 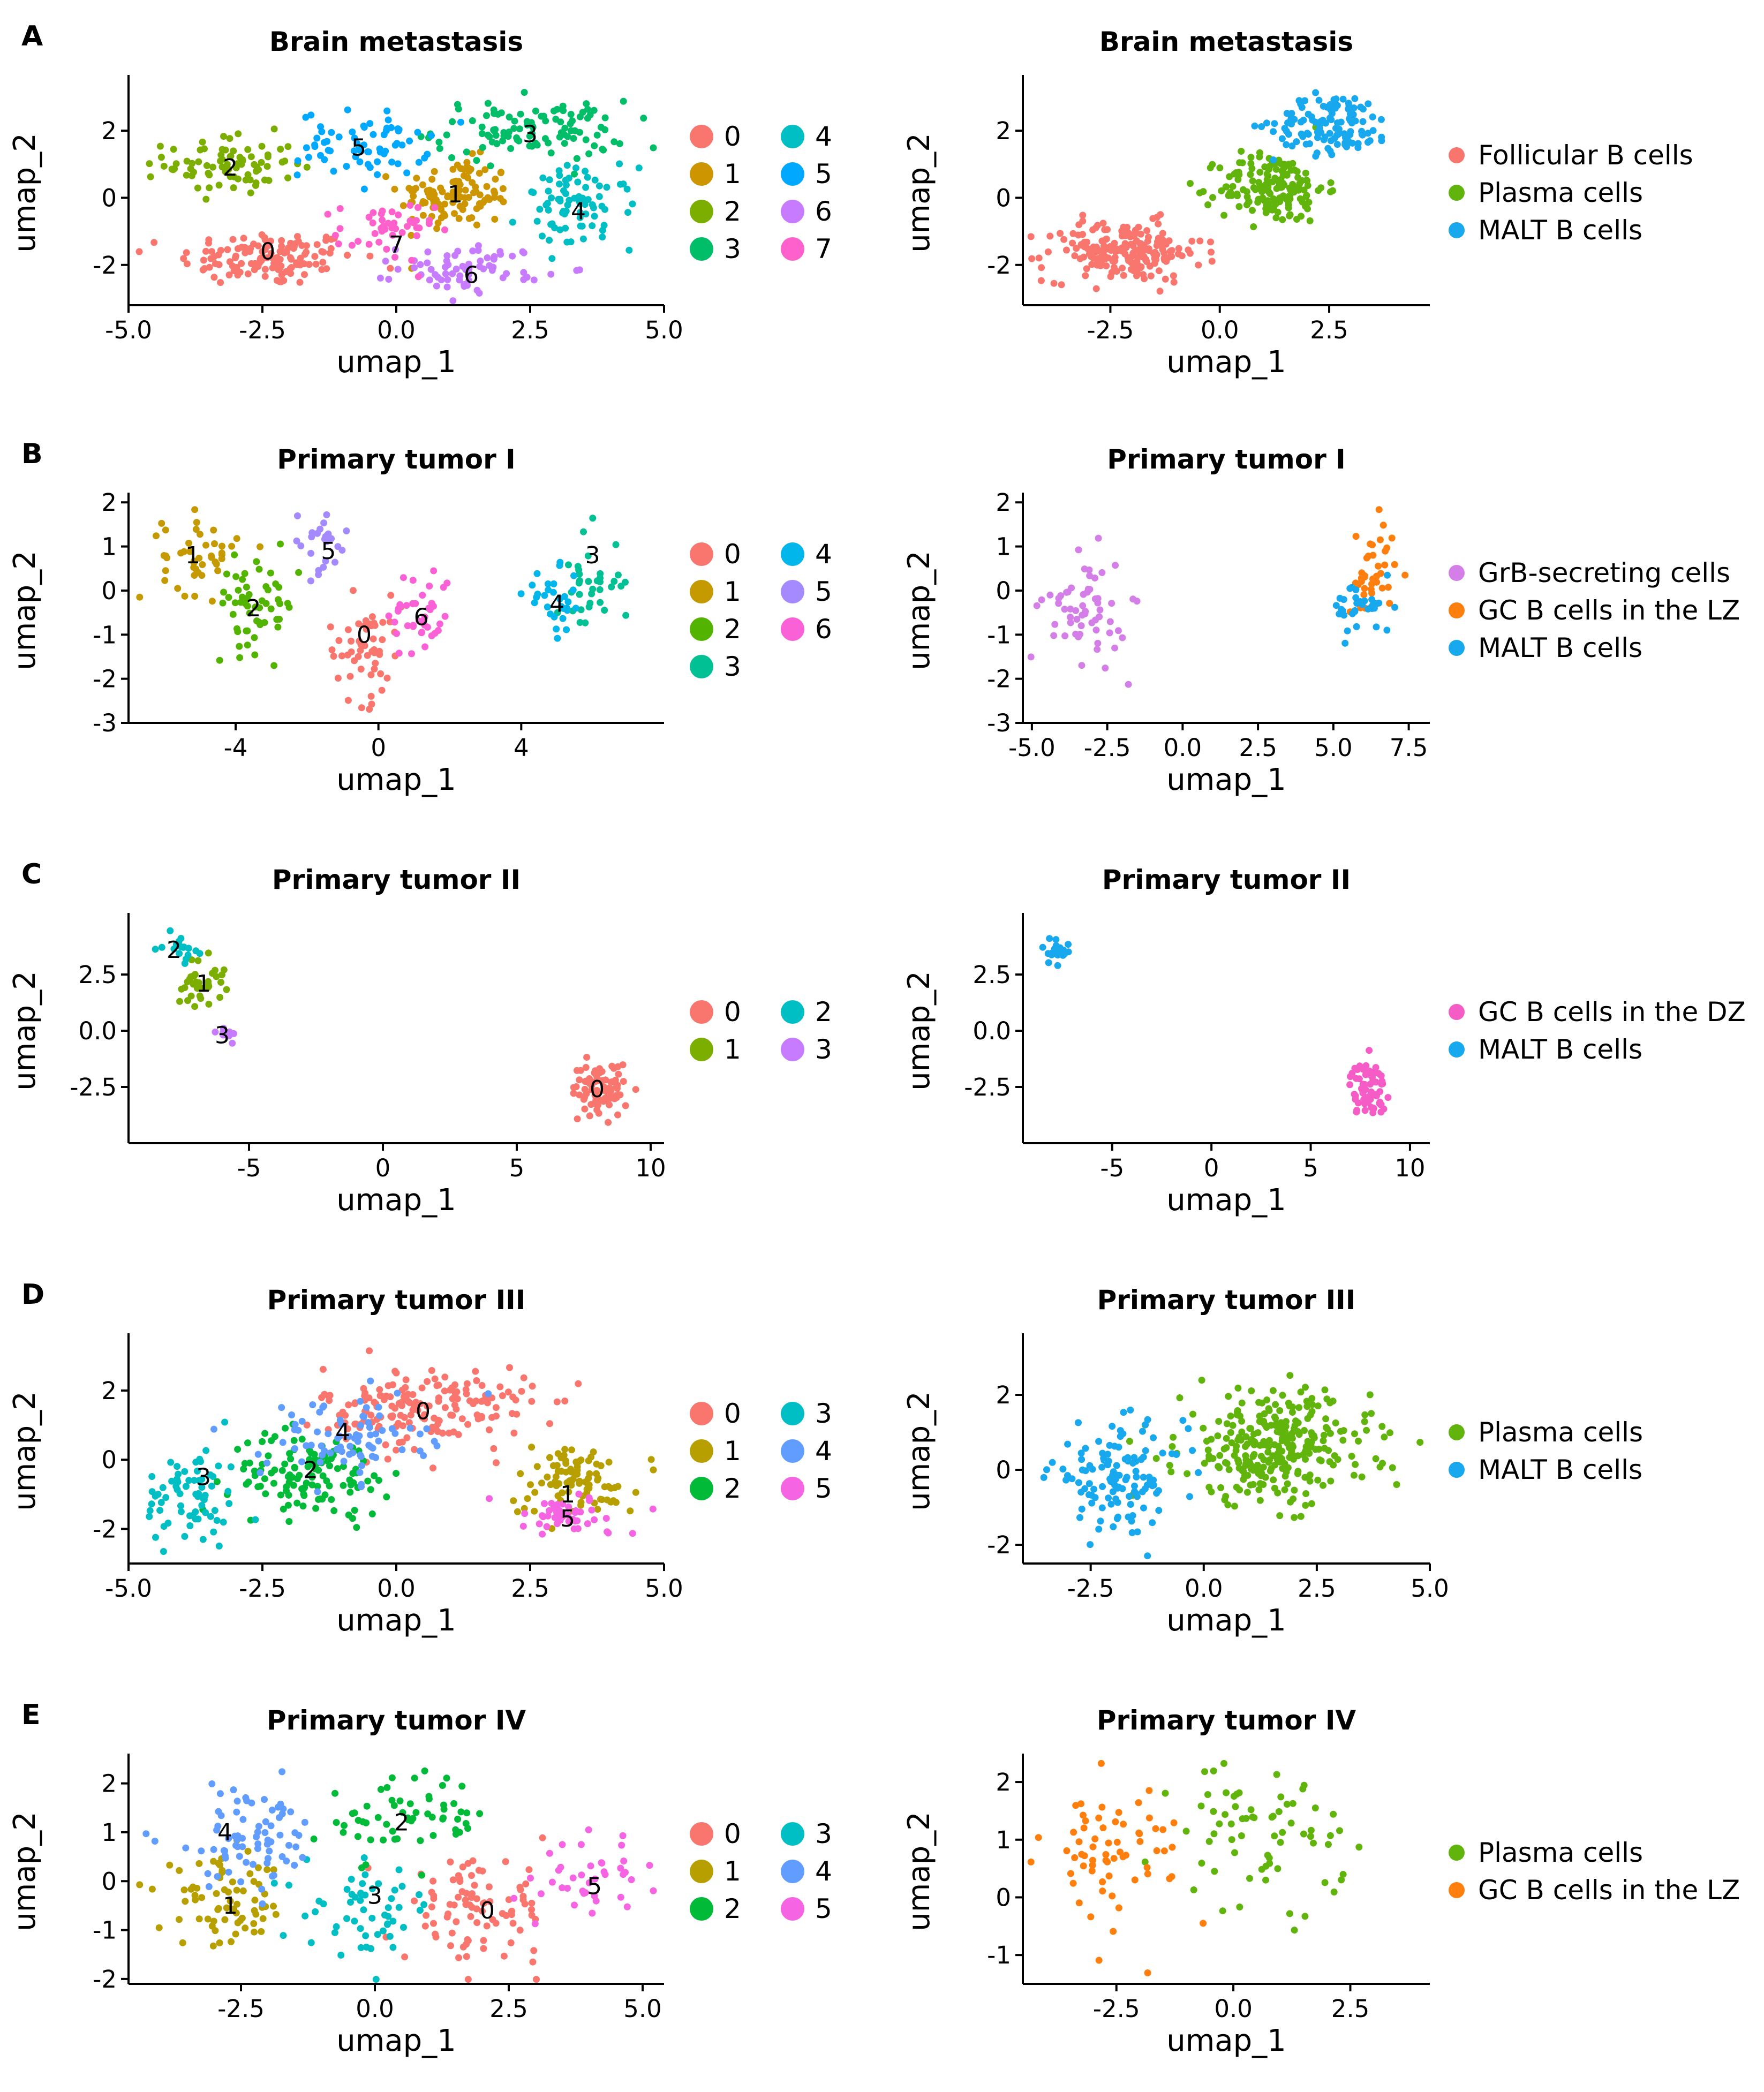 I want to click on cluster-label: 7, so click(x=396, y=245).